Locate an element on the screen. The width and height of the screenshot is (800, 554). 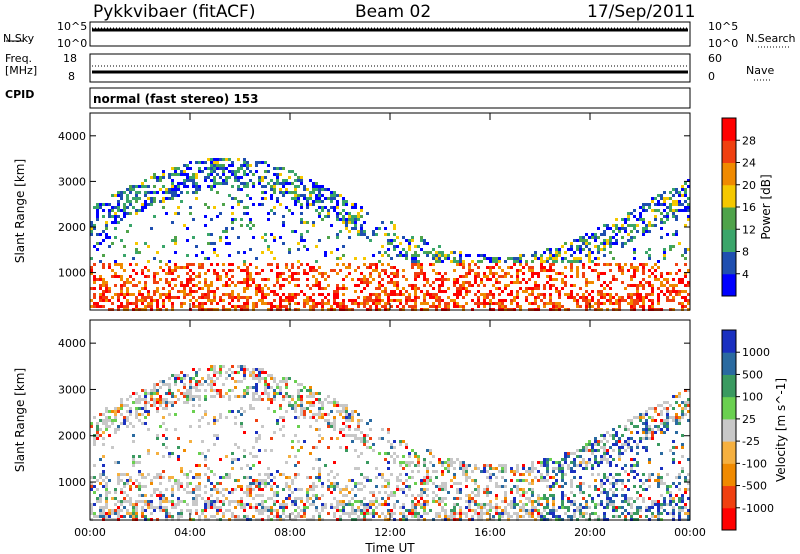
nsearch-tick-bottom: 10^0 is located at coordinates (723, 43).